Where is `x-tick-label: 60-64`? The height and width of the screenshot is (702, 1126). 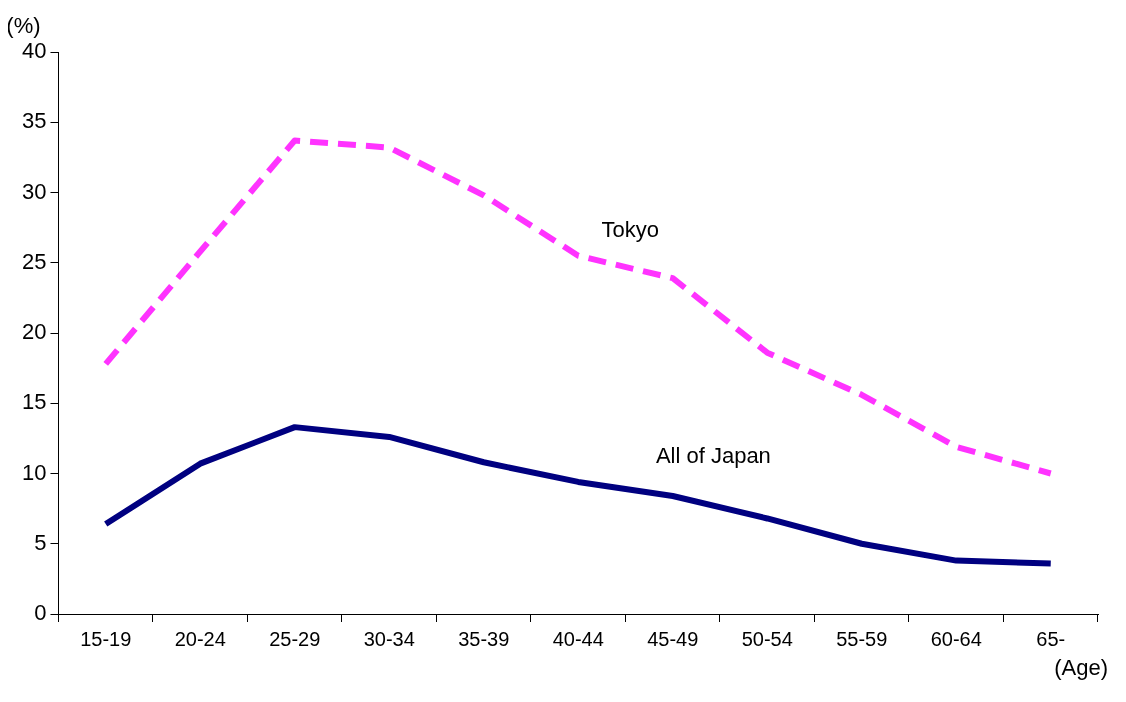
x-tick-label: 60-64 is located at coordinates (956, 638).